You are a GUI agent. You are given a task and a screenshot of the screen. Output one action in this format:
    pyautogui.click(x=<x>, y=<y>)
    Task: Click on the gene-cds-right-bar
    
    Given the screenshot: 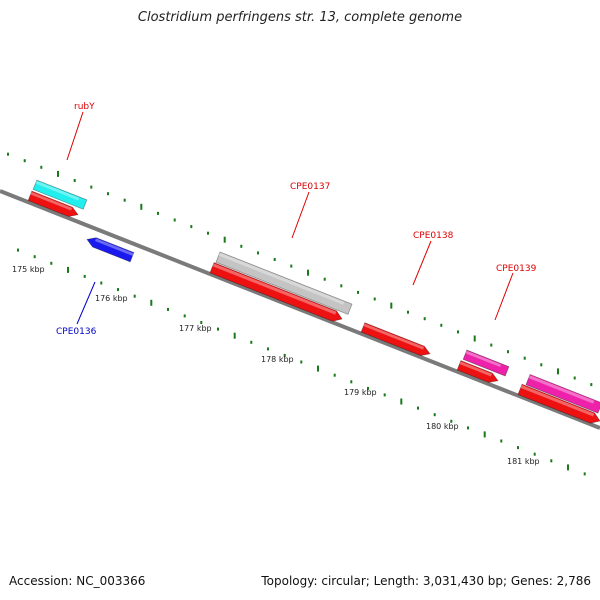 What is the action you would take?
    pyautogui.click(x=562, y=393)
    